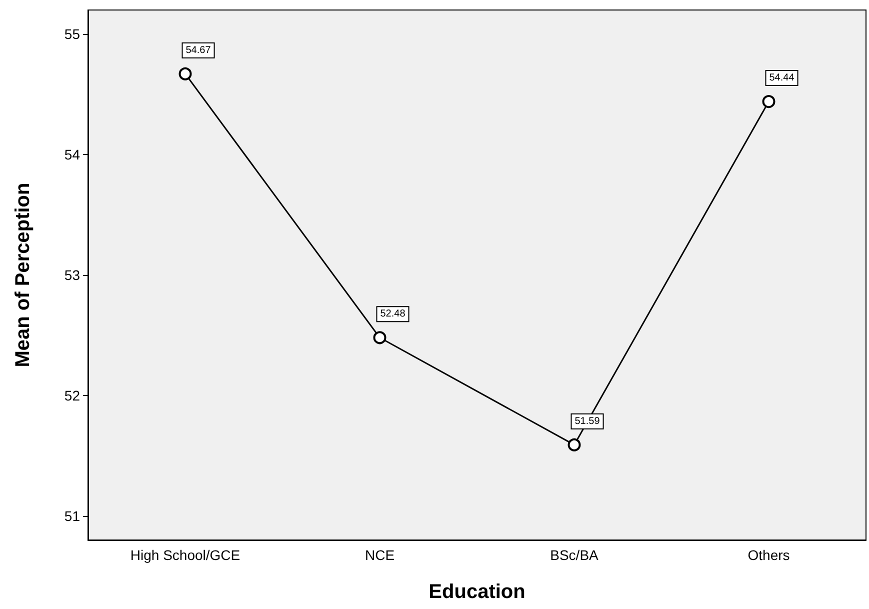 The width and height of the screenshot is (869, 609). What do you see at coordinates (72, 516) in the screenshot?
I see `y-tick-label: 51` at bounding box center [72, 516].